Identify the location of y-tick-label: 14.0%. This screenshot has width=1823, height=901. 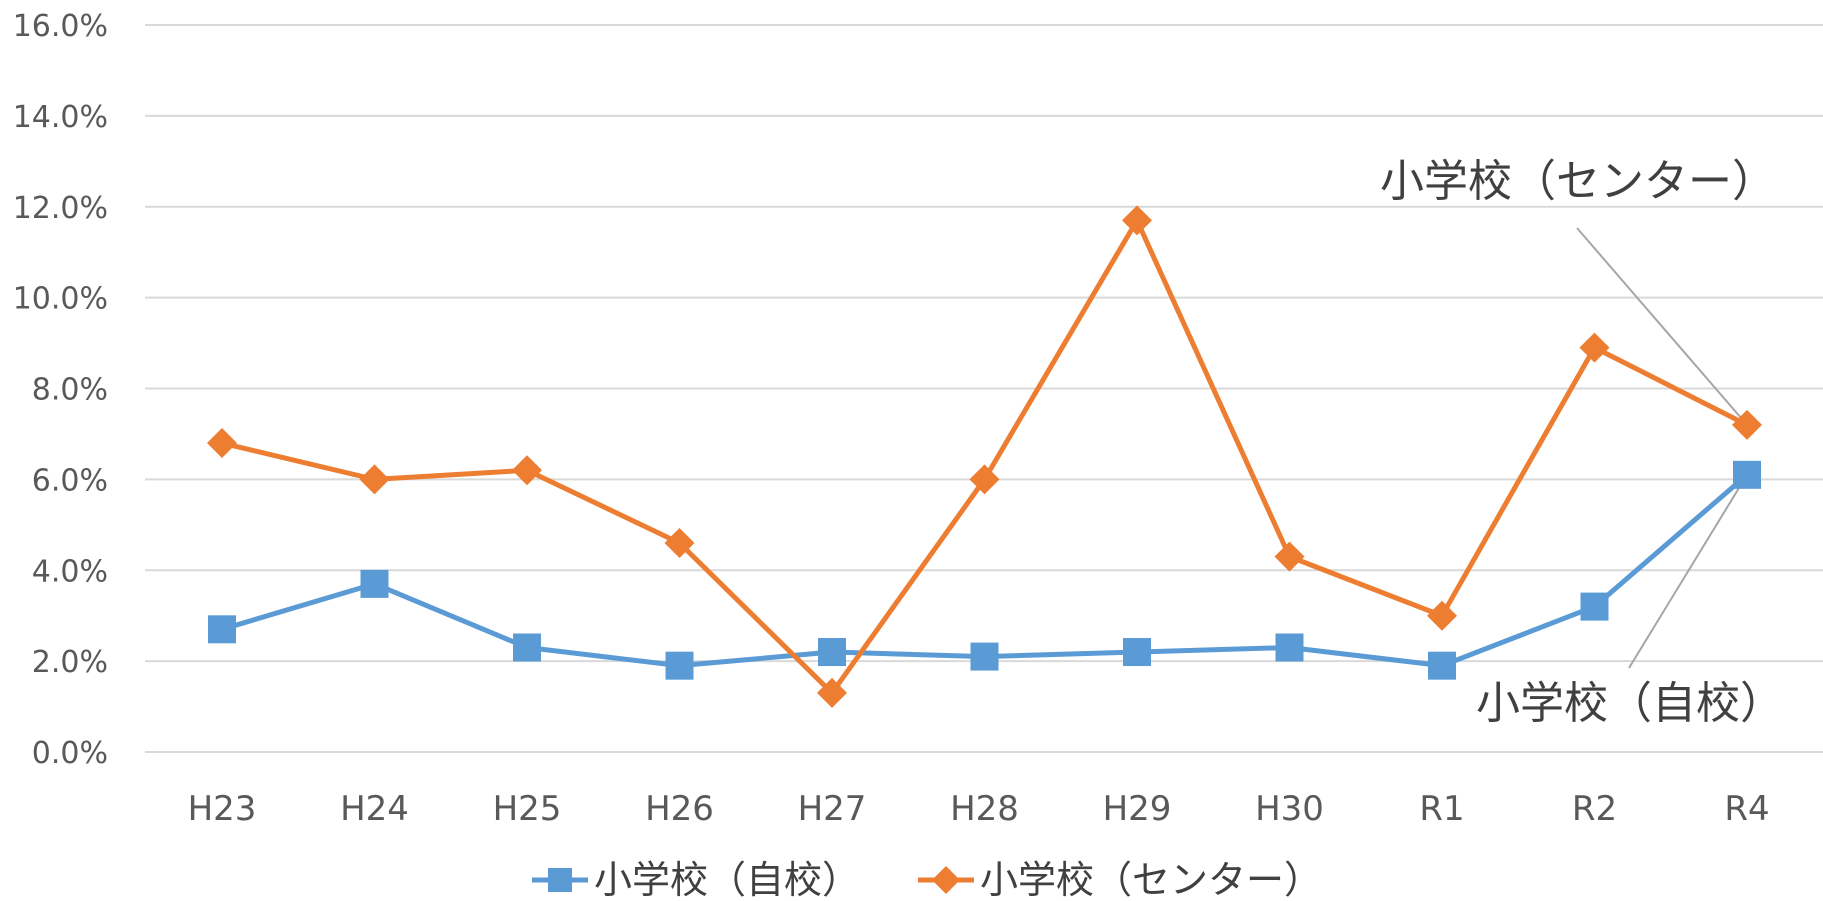
(60, 117).